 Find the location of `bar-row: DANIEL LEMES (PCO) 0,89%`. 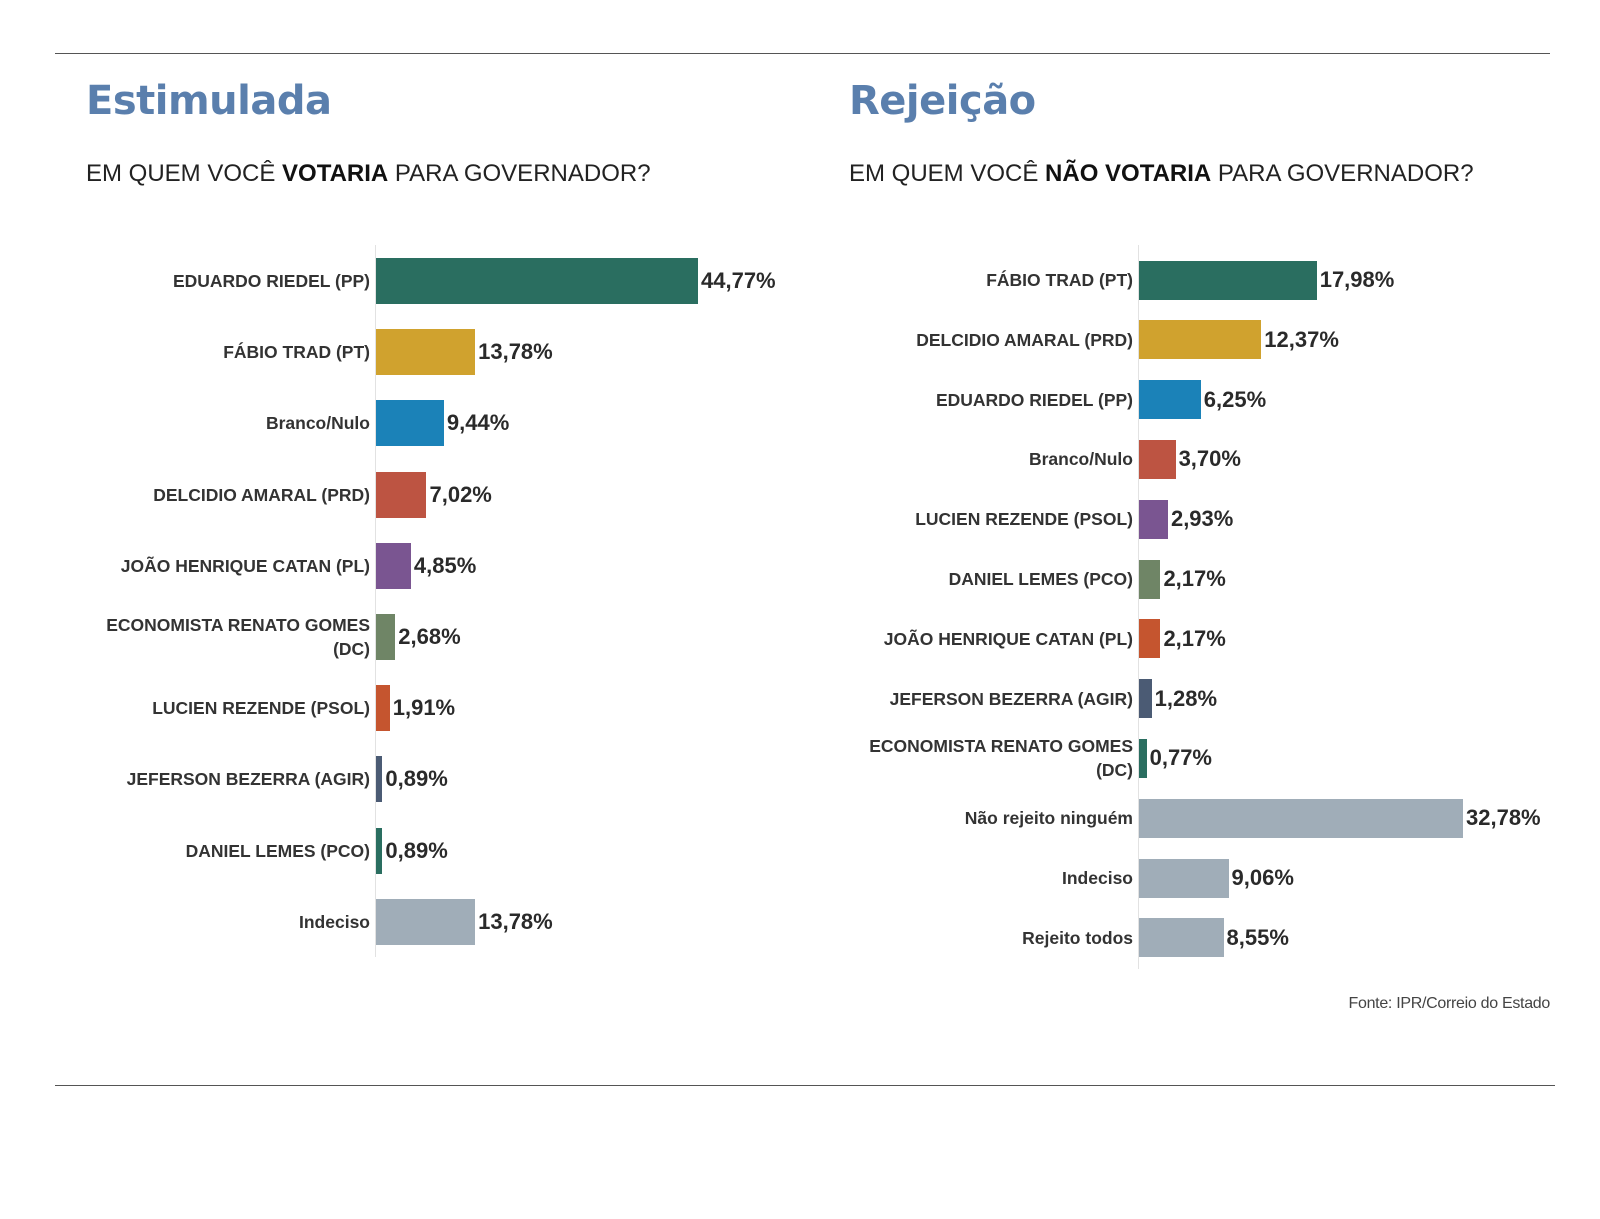

bar-row: DANIEL LEMES (PCO) 0,89% is located at coordinates (446, 850).